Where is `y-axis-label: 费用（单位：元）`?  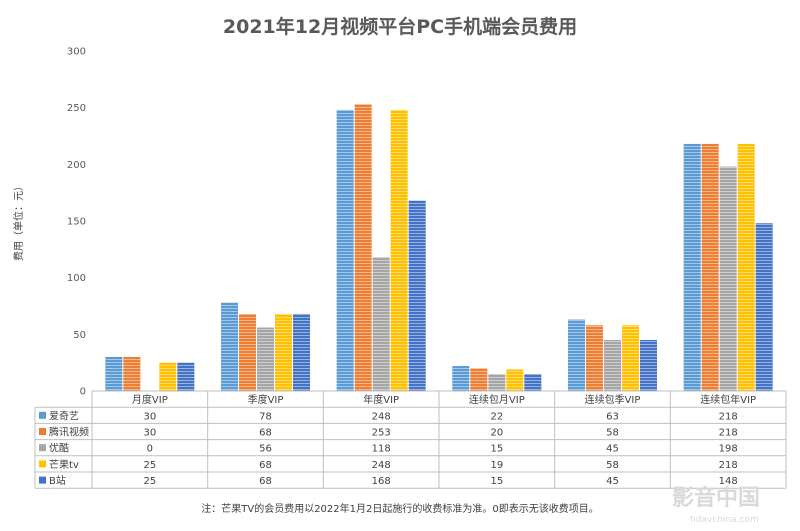
y-axis-label: 费用（单位：元） is located at coordinates (18, 221).